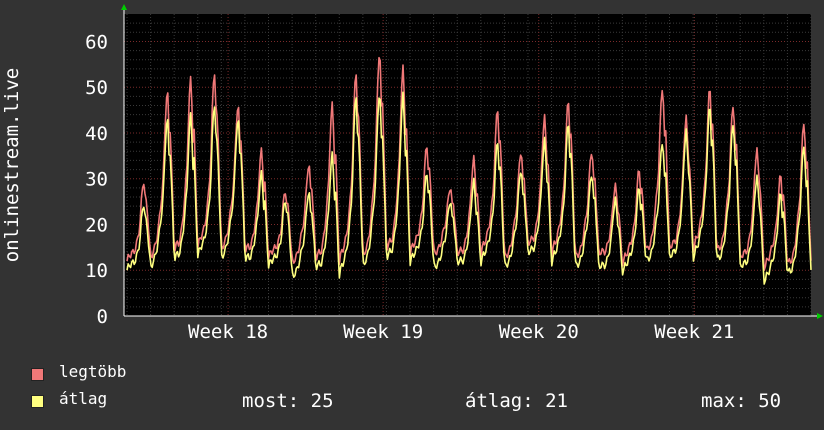  Describe the element at coordinates (539, 332) in the screenshot. I see `x-tick-label: Week 20` at that location.